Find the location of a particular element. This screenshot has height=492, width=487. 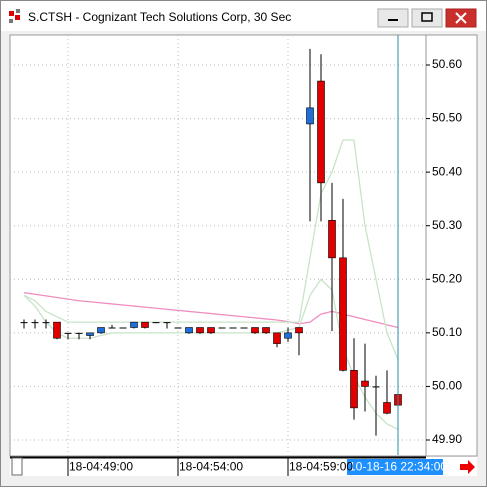

y-tick-label: 50.40 is located at coordinates (447, 171).